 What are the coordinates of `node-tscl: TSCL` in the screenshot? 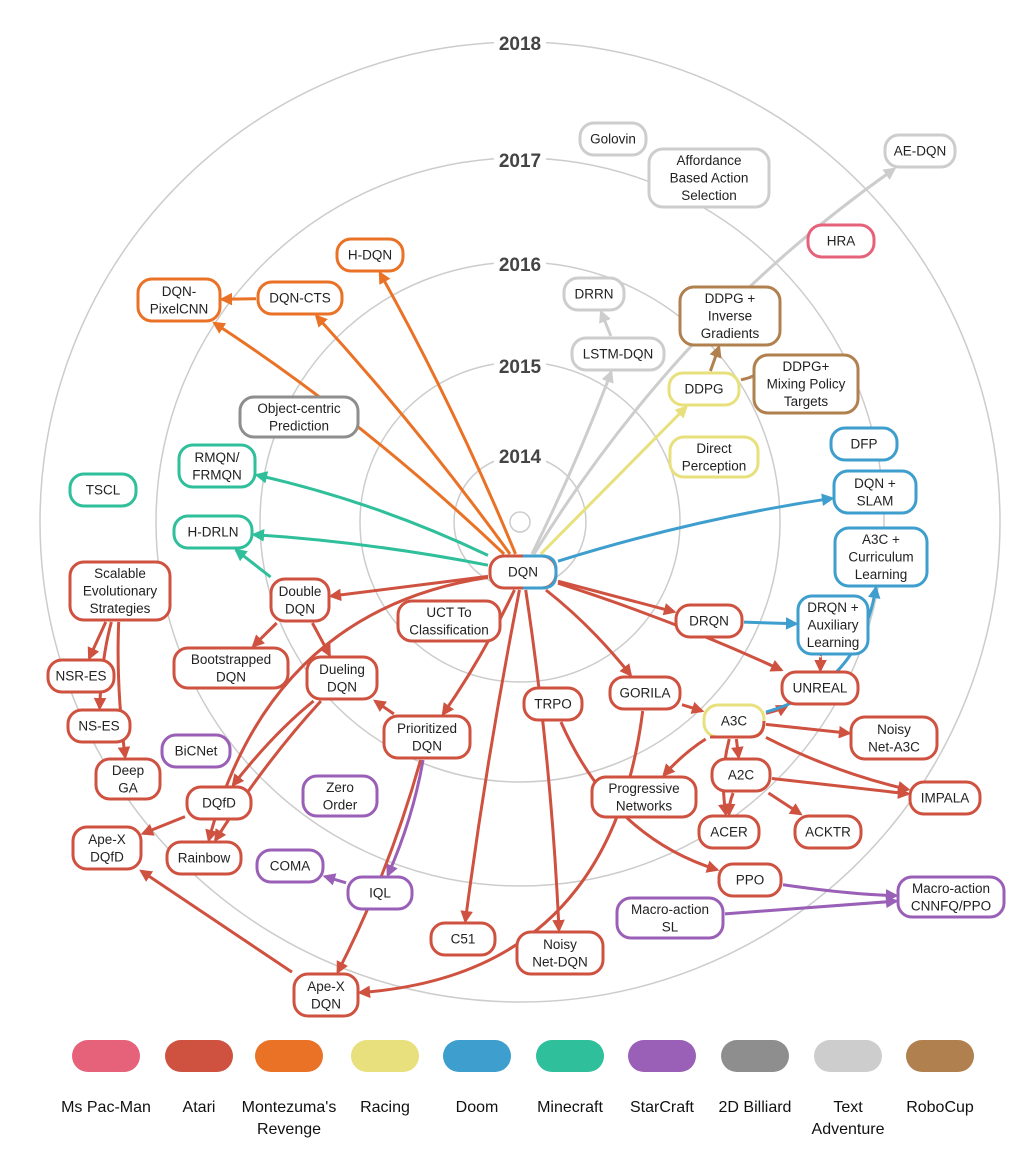 It's located at (103, 490).